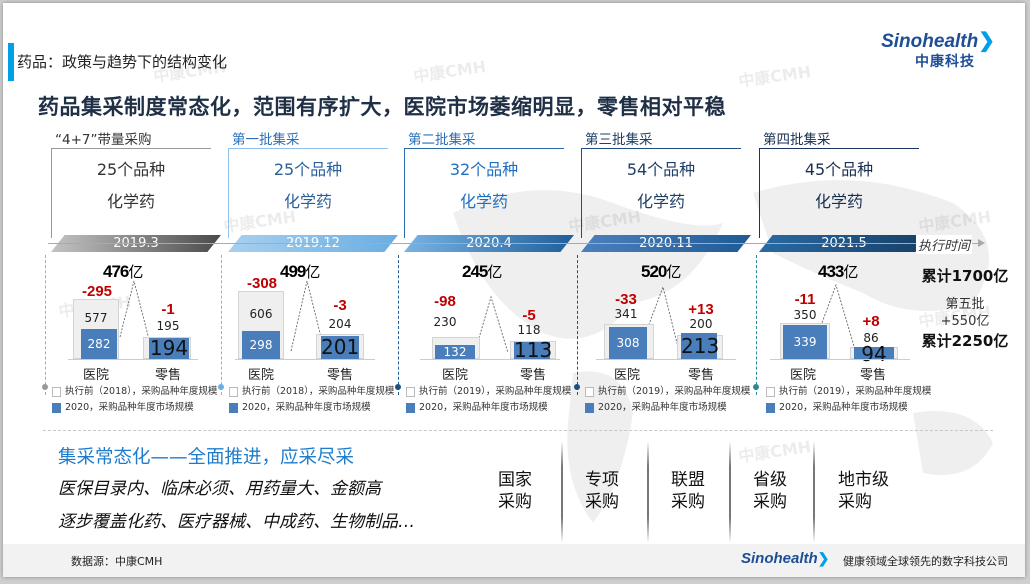  I want to click on fifth-batch-add: +550亿, so click(965, 321).